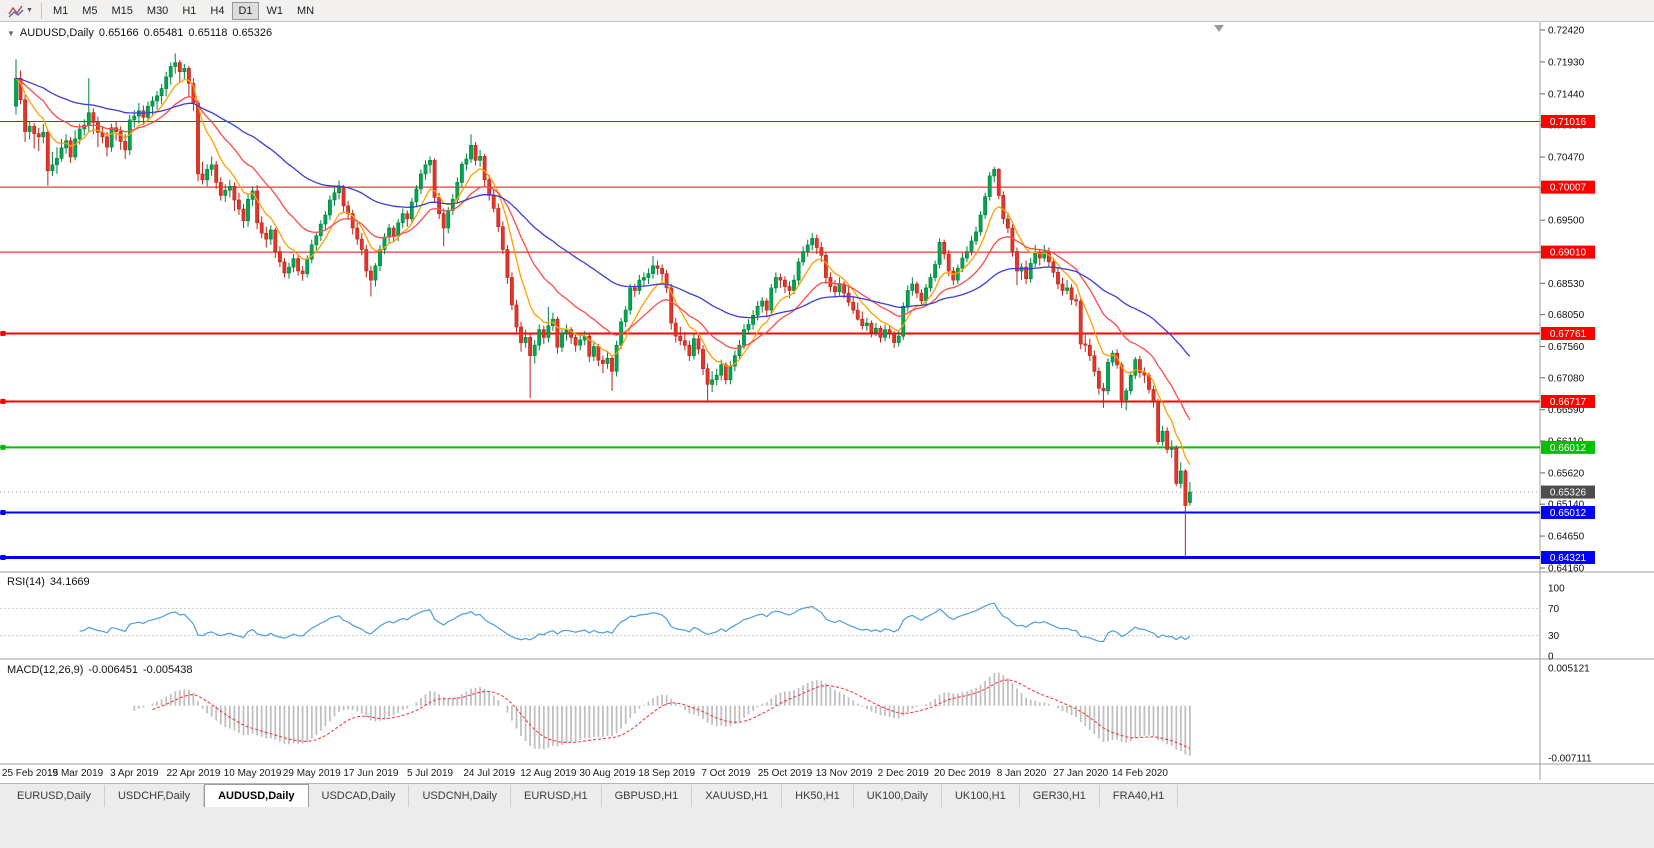 This screenshot has width=1654, height=848. Describe the element at coordinates (312, 773) in the screenshot. I see `date-label: 29 May 2019` at that location.